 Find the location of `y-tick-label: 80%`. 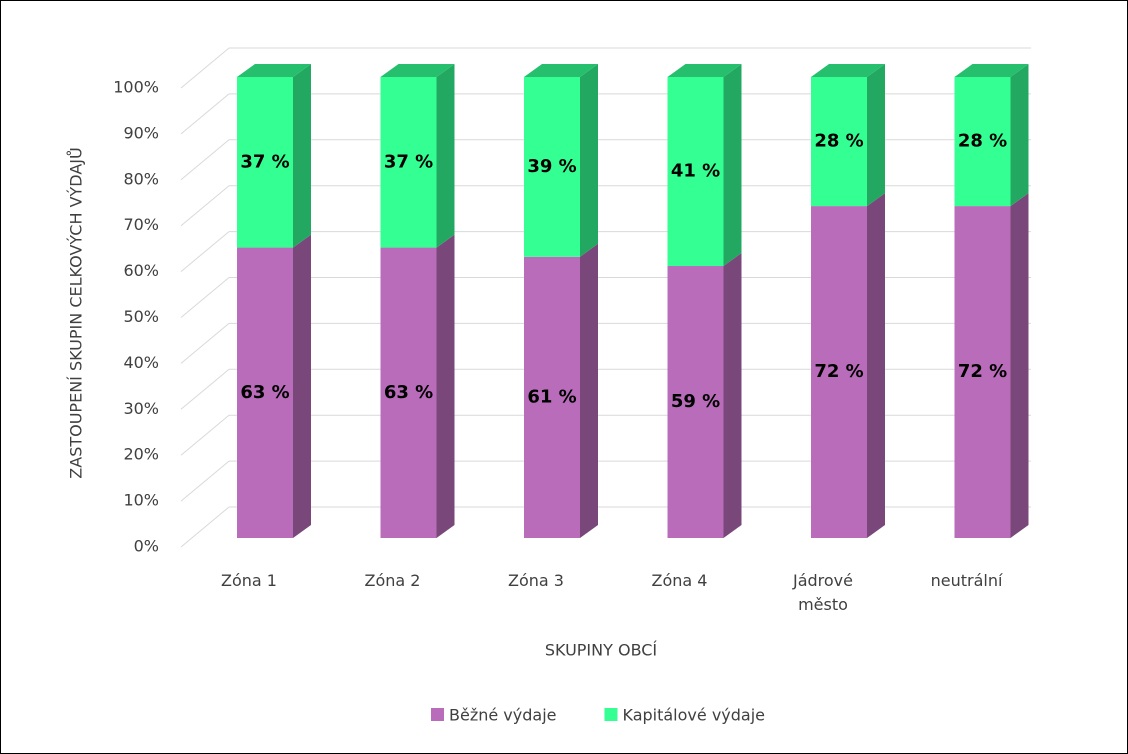

y-tick-label: 80% is located at coordinates (141, 178).